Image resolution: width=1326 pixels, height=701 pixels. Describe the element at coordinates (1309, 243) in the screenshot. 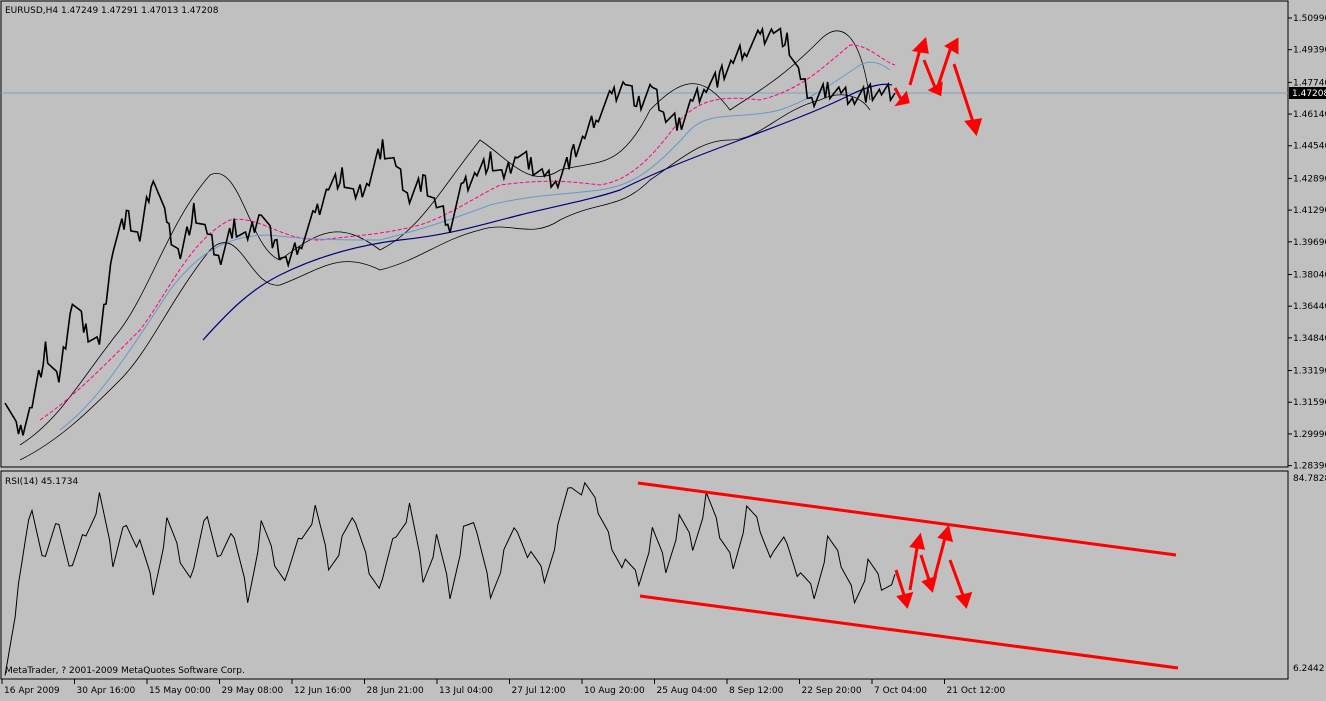

I see `price-y-tick-label: 1.39690` at that location.